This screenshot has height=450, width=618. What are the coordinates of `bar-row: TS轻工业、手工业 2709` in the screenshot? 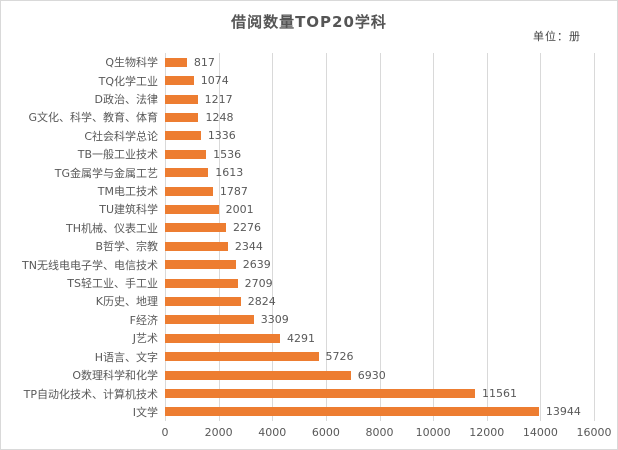 It's located at (297, 283).